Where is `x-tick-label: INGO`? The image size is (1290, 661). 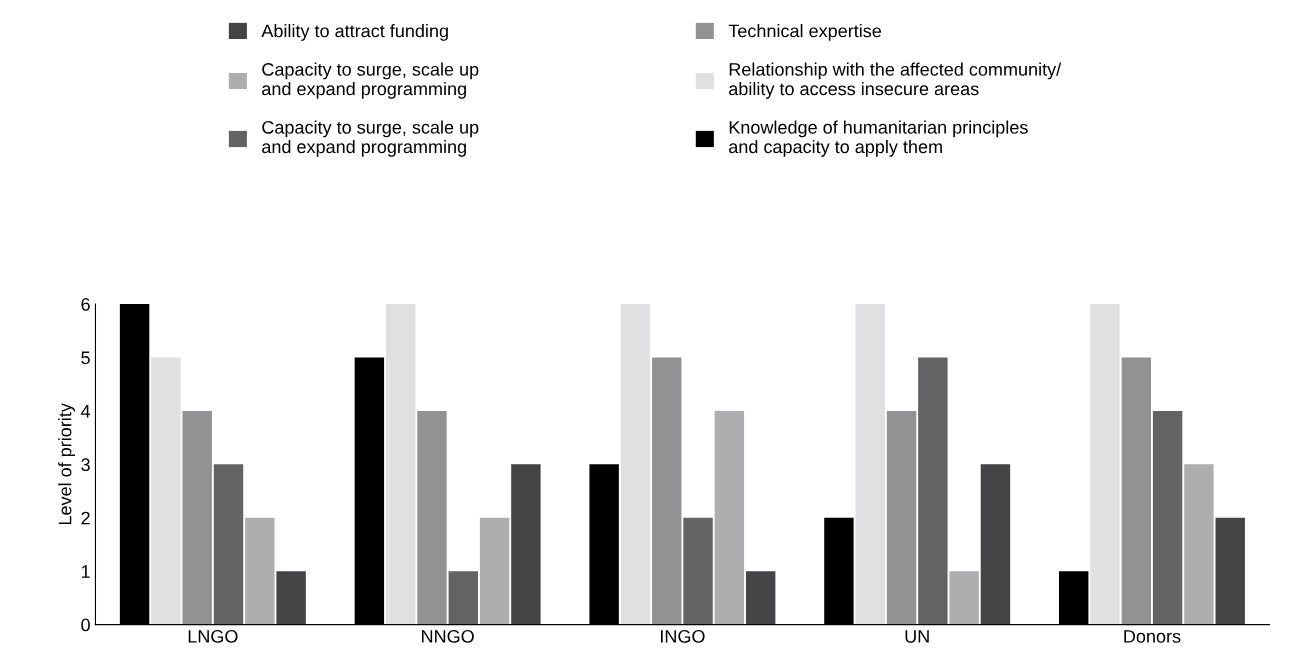
x-tick-label: INGO is located at coordinates (683, 636).